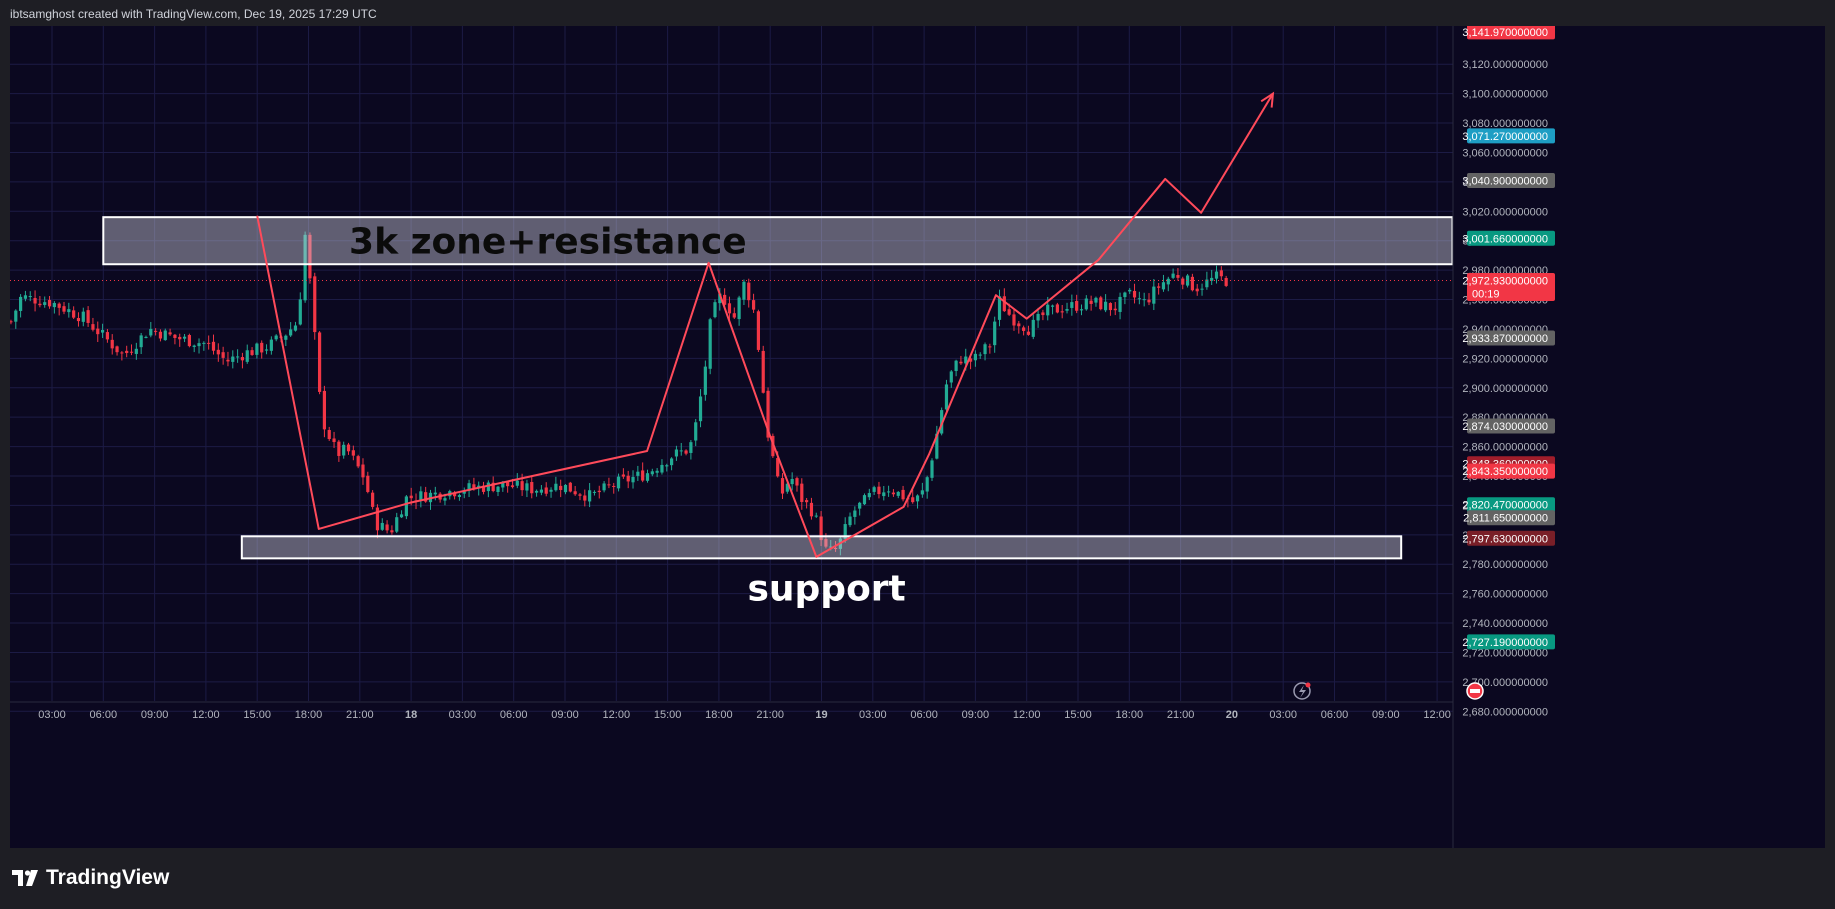  What do you see at coordinates (1505, 472) in the screenshot?
I see `price-badge-label: 2,843.350000000` at bounding box center [1505, 472].